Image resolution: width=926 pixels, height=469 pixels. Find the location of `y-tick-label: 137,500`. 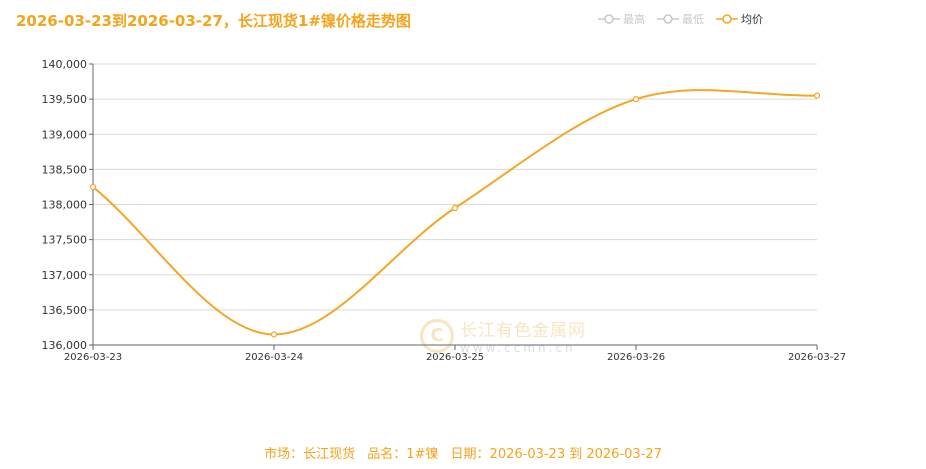

y-tick-label: 137,500 is located at coordinates (65, 240).